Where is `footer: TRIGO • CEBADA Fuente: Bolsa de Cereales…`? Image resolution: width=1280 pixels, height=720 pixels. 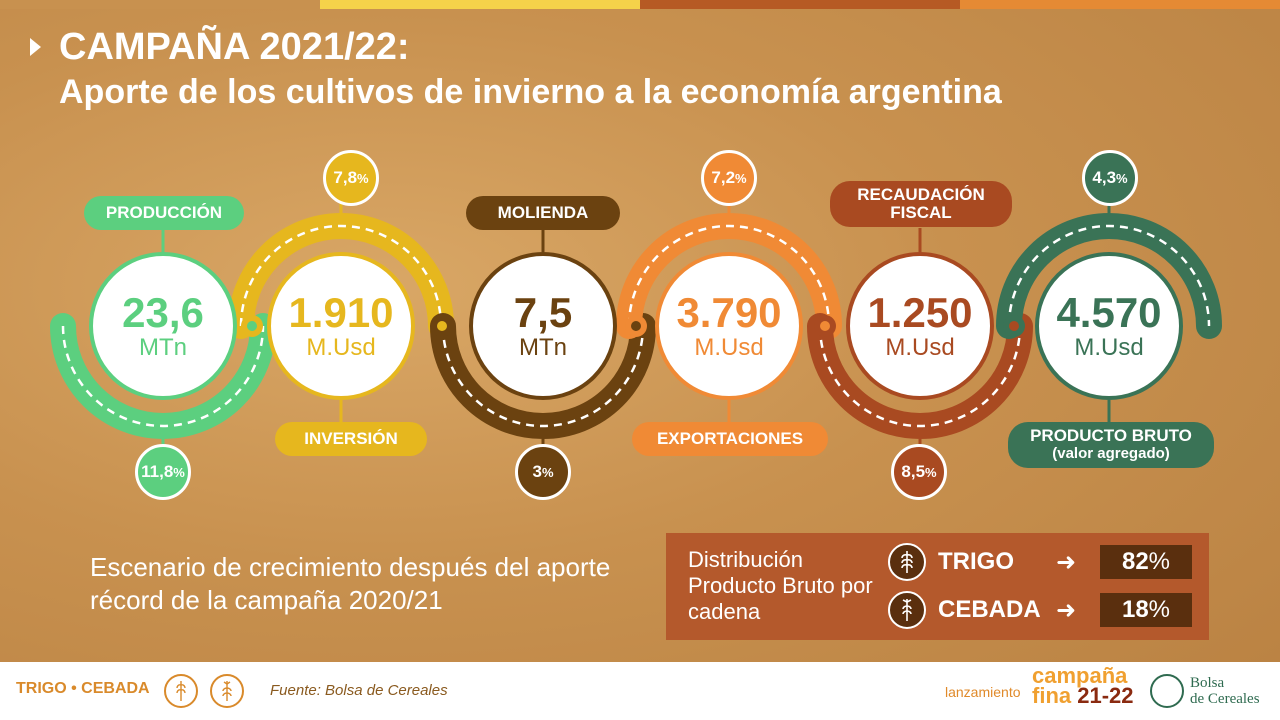
footer: TRIGO • CEBADA Fuente: Bolsa de Cereales… is located at coordinates (640, 691).